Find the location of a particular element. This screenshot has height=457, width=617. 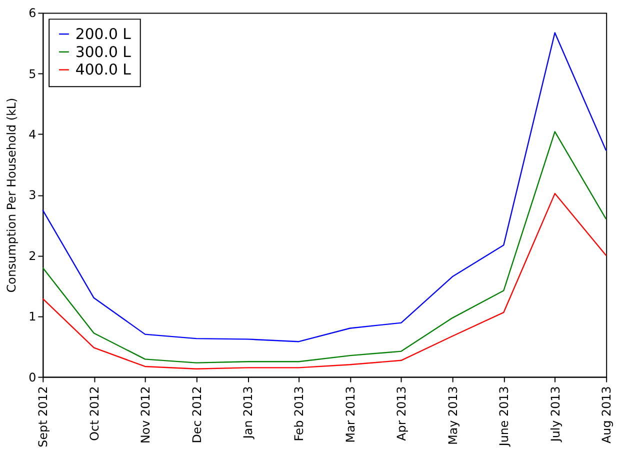

x-tick-label: Feb 2013 is located at coordinates (299, 414).